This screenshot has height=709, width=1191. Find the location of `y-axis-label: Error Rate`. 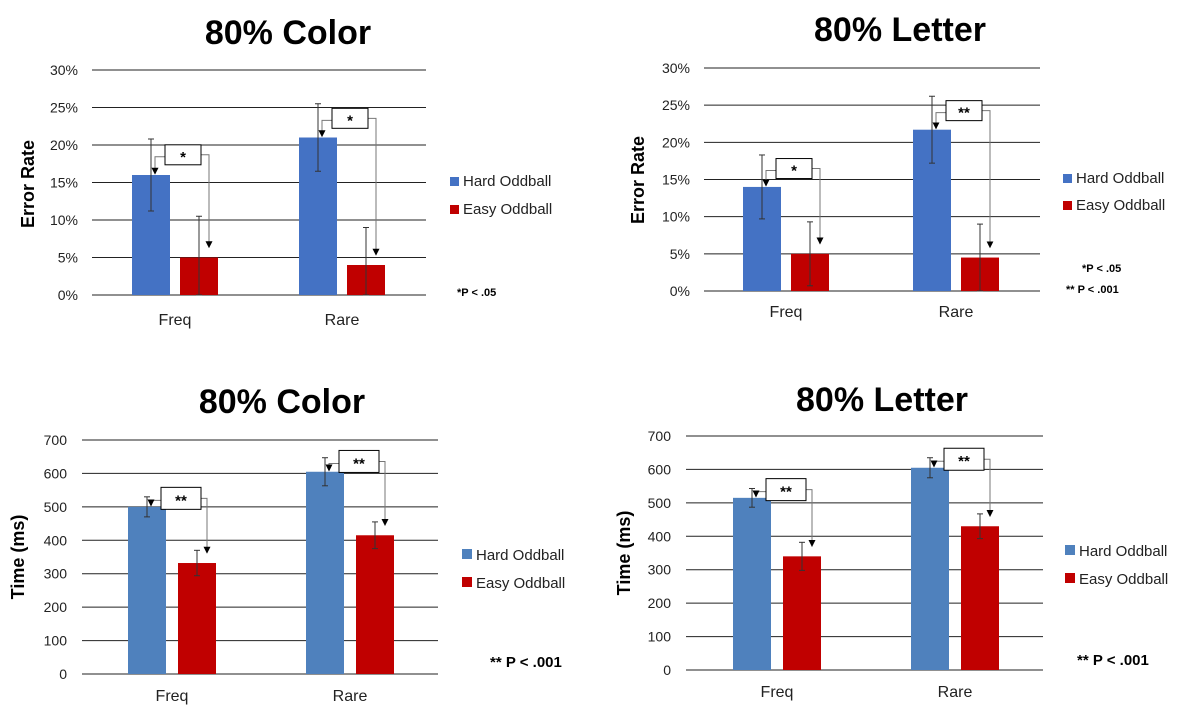

y-axis-label: Error Rate is located at coordinates (638, 180).